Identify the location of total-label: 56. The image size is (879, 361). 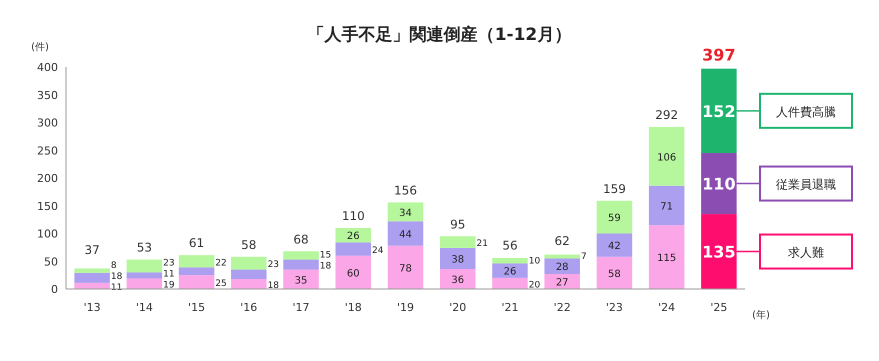
(510, 245).